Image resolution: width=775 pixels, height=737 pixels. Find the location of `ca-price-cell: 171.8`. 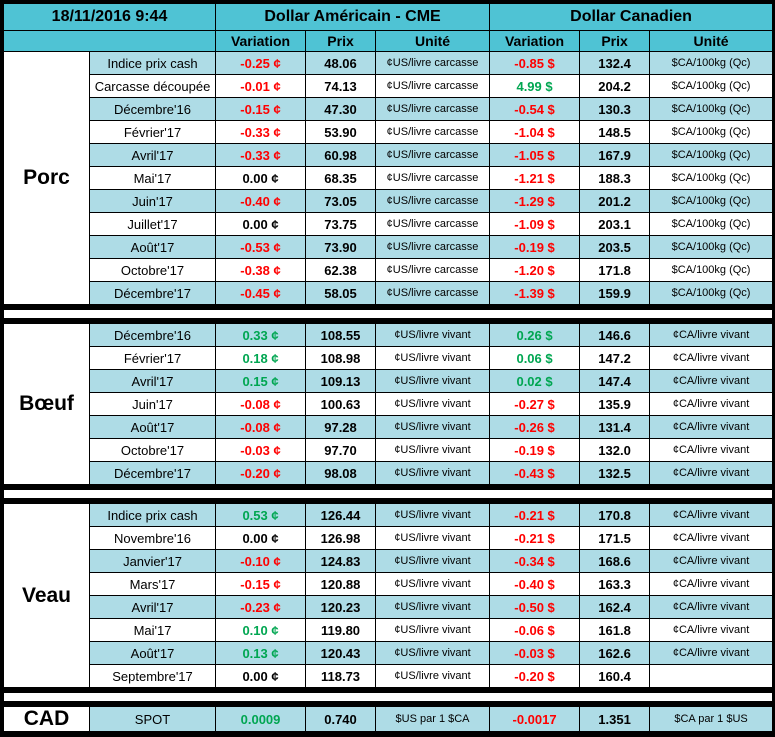

ca-price-cell: 171.8 is located at coordinates (615, 270).